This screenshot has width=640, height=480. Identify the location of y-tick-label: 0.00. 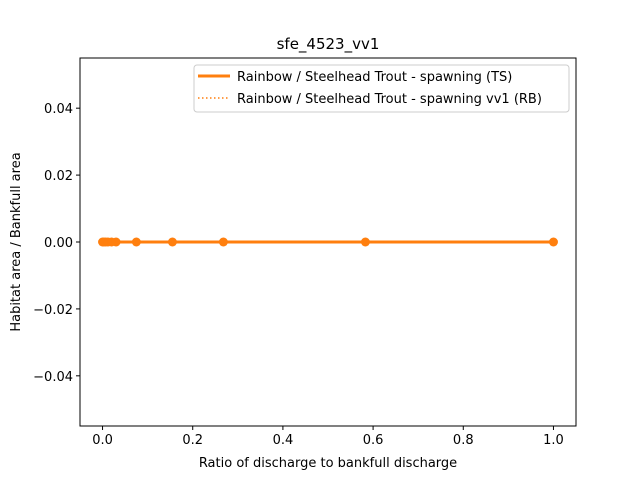
(58, 243).